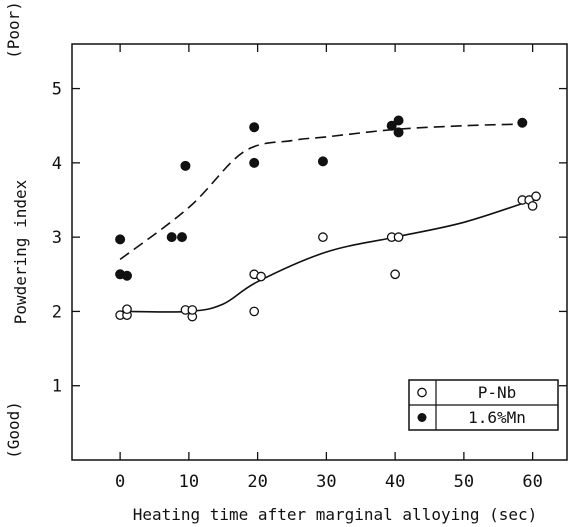 This screenshot has height=527, width=573. What do you see at coordinates (422, 417) in the screenshot?
I see `legend-marker-1-6mn` at bounding box center [422, 417].